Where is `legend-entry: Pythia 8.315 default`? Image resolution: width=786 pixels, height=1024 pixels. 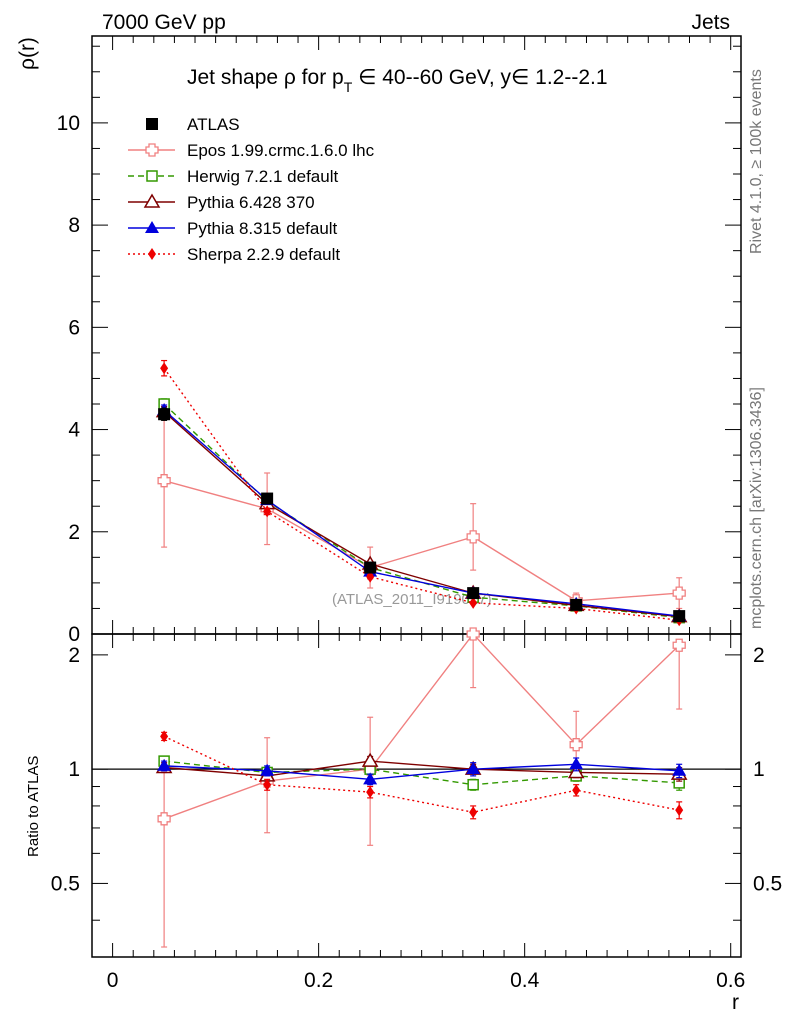 legend-entry: Pythia 8.315 default is located at coordinates (233, 228).